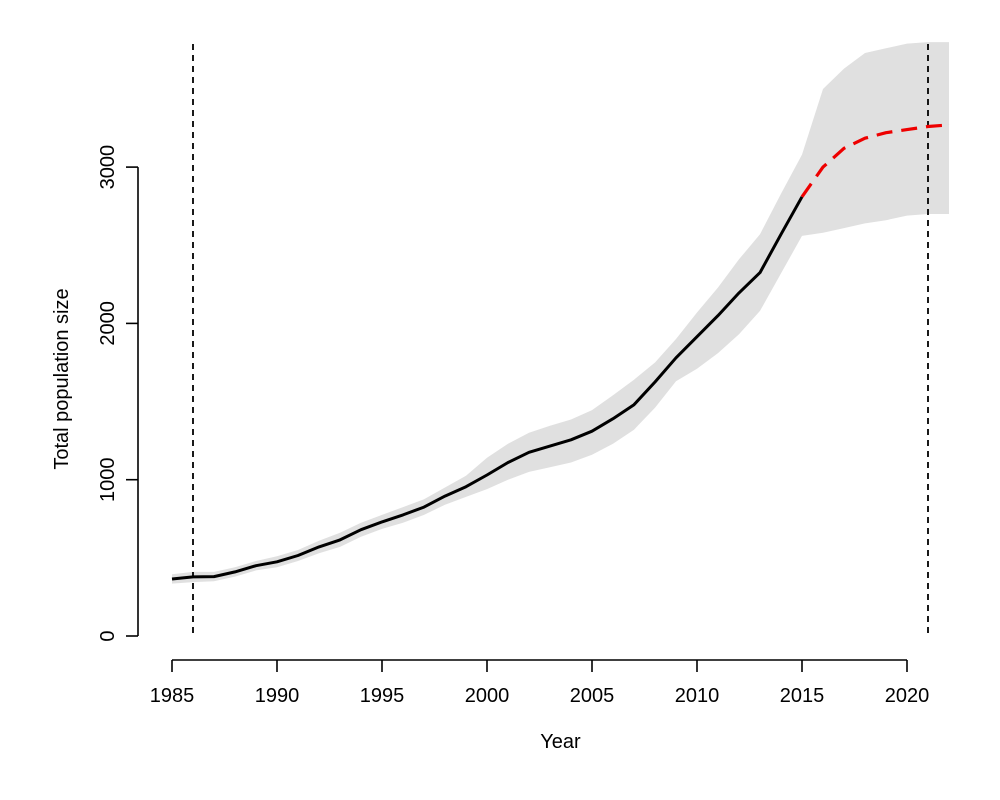 The height and width of the screenshot is (800, 1000). What do you see at coordinates (108, 167) in the screenshot?
I see `y-tick-label-3000: 3000` at bounding box center [108, 167].